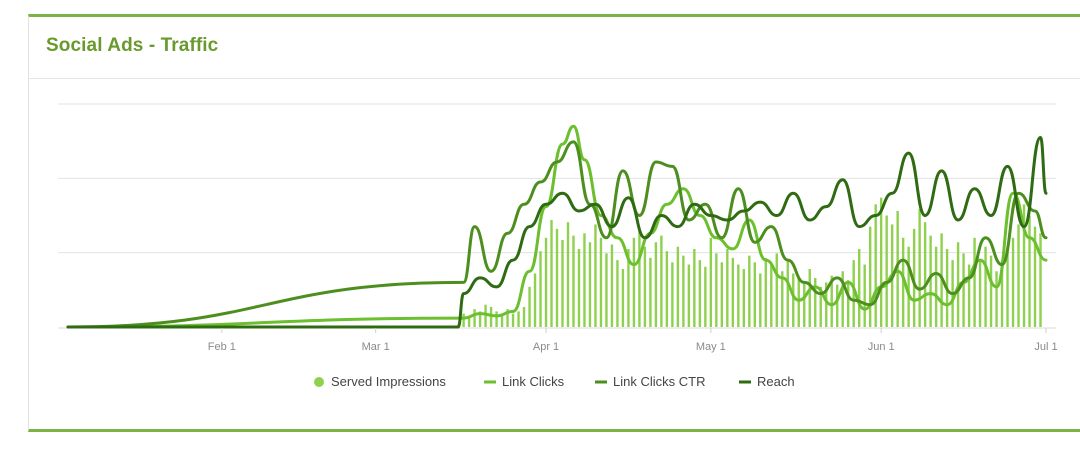  What do you see at coordinates (633, 340) in the screenshot?
I see `x-axis-ticks: Feb 1 Mar 1 Apr 1 May 1 Jun 1 Jul 1` at bounding box center [633, 340].